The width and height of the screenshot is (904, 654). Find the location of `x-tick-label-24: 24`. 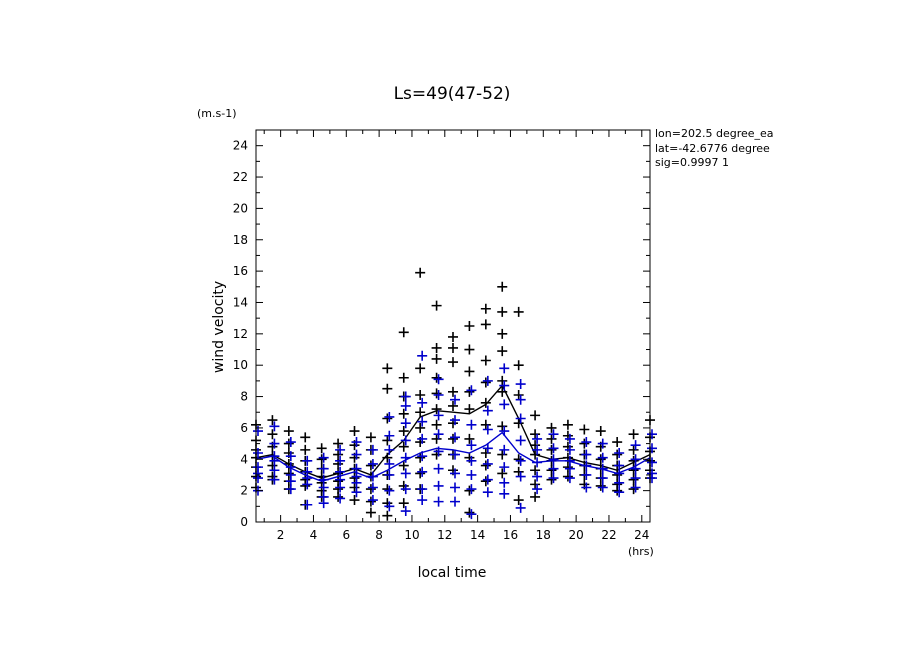

x-tick-label-24: 24 is located at coordinates (641, 535).